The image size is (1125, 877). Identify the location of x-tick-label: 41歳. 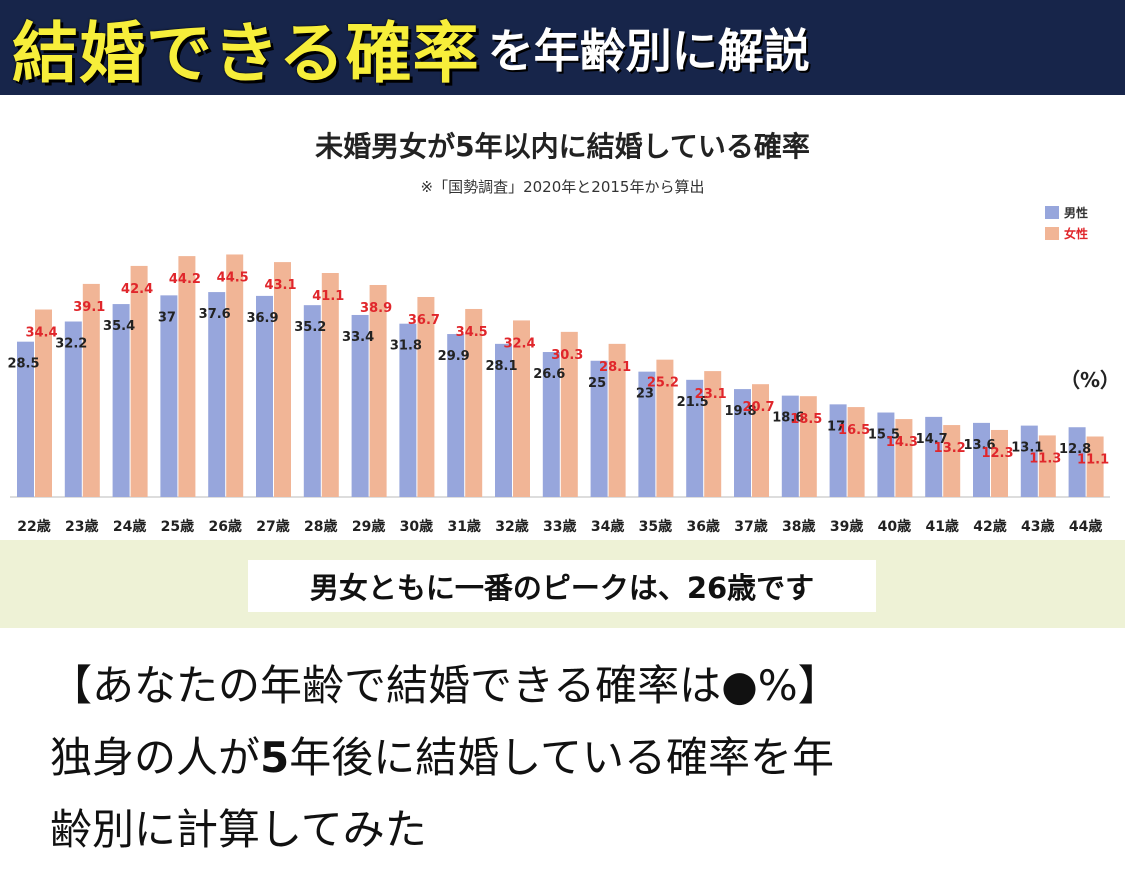
(941, 526).